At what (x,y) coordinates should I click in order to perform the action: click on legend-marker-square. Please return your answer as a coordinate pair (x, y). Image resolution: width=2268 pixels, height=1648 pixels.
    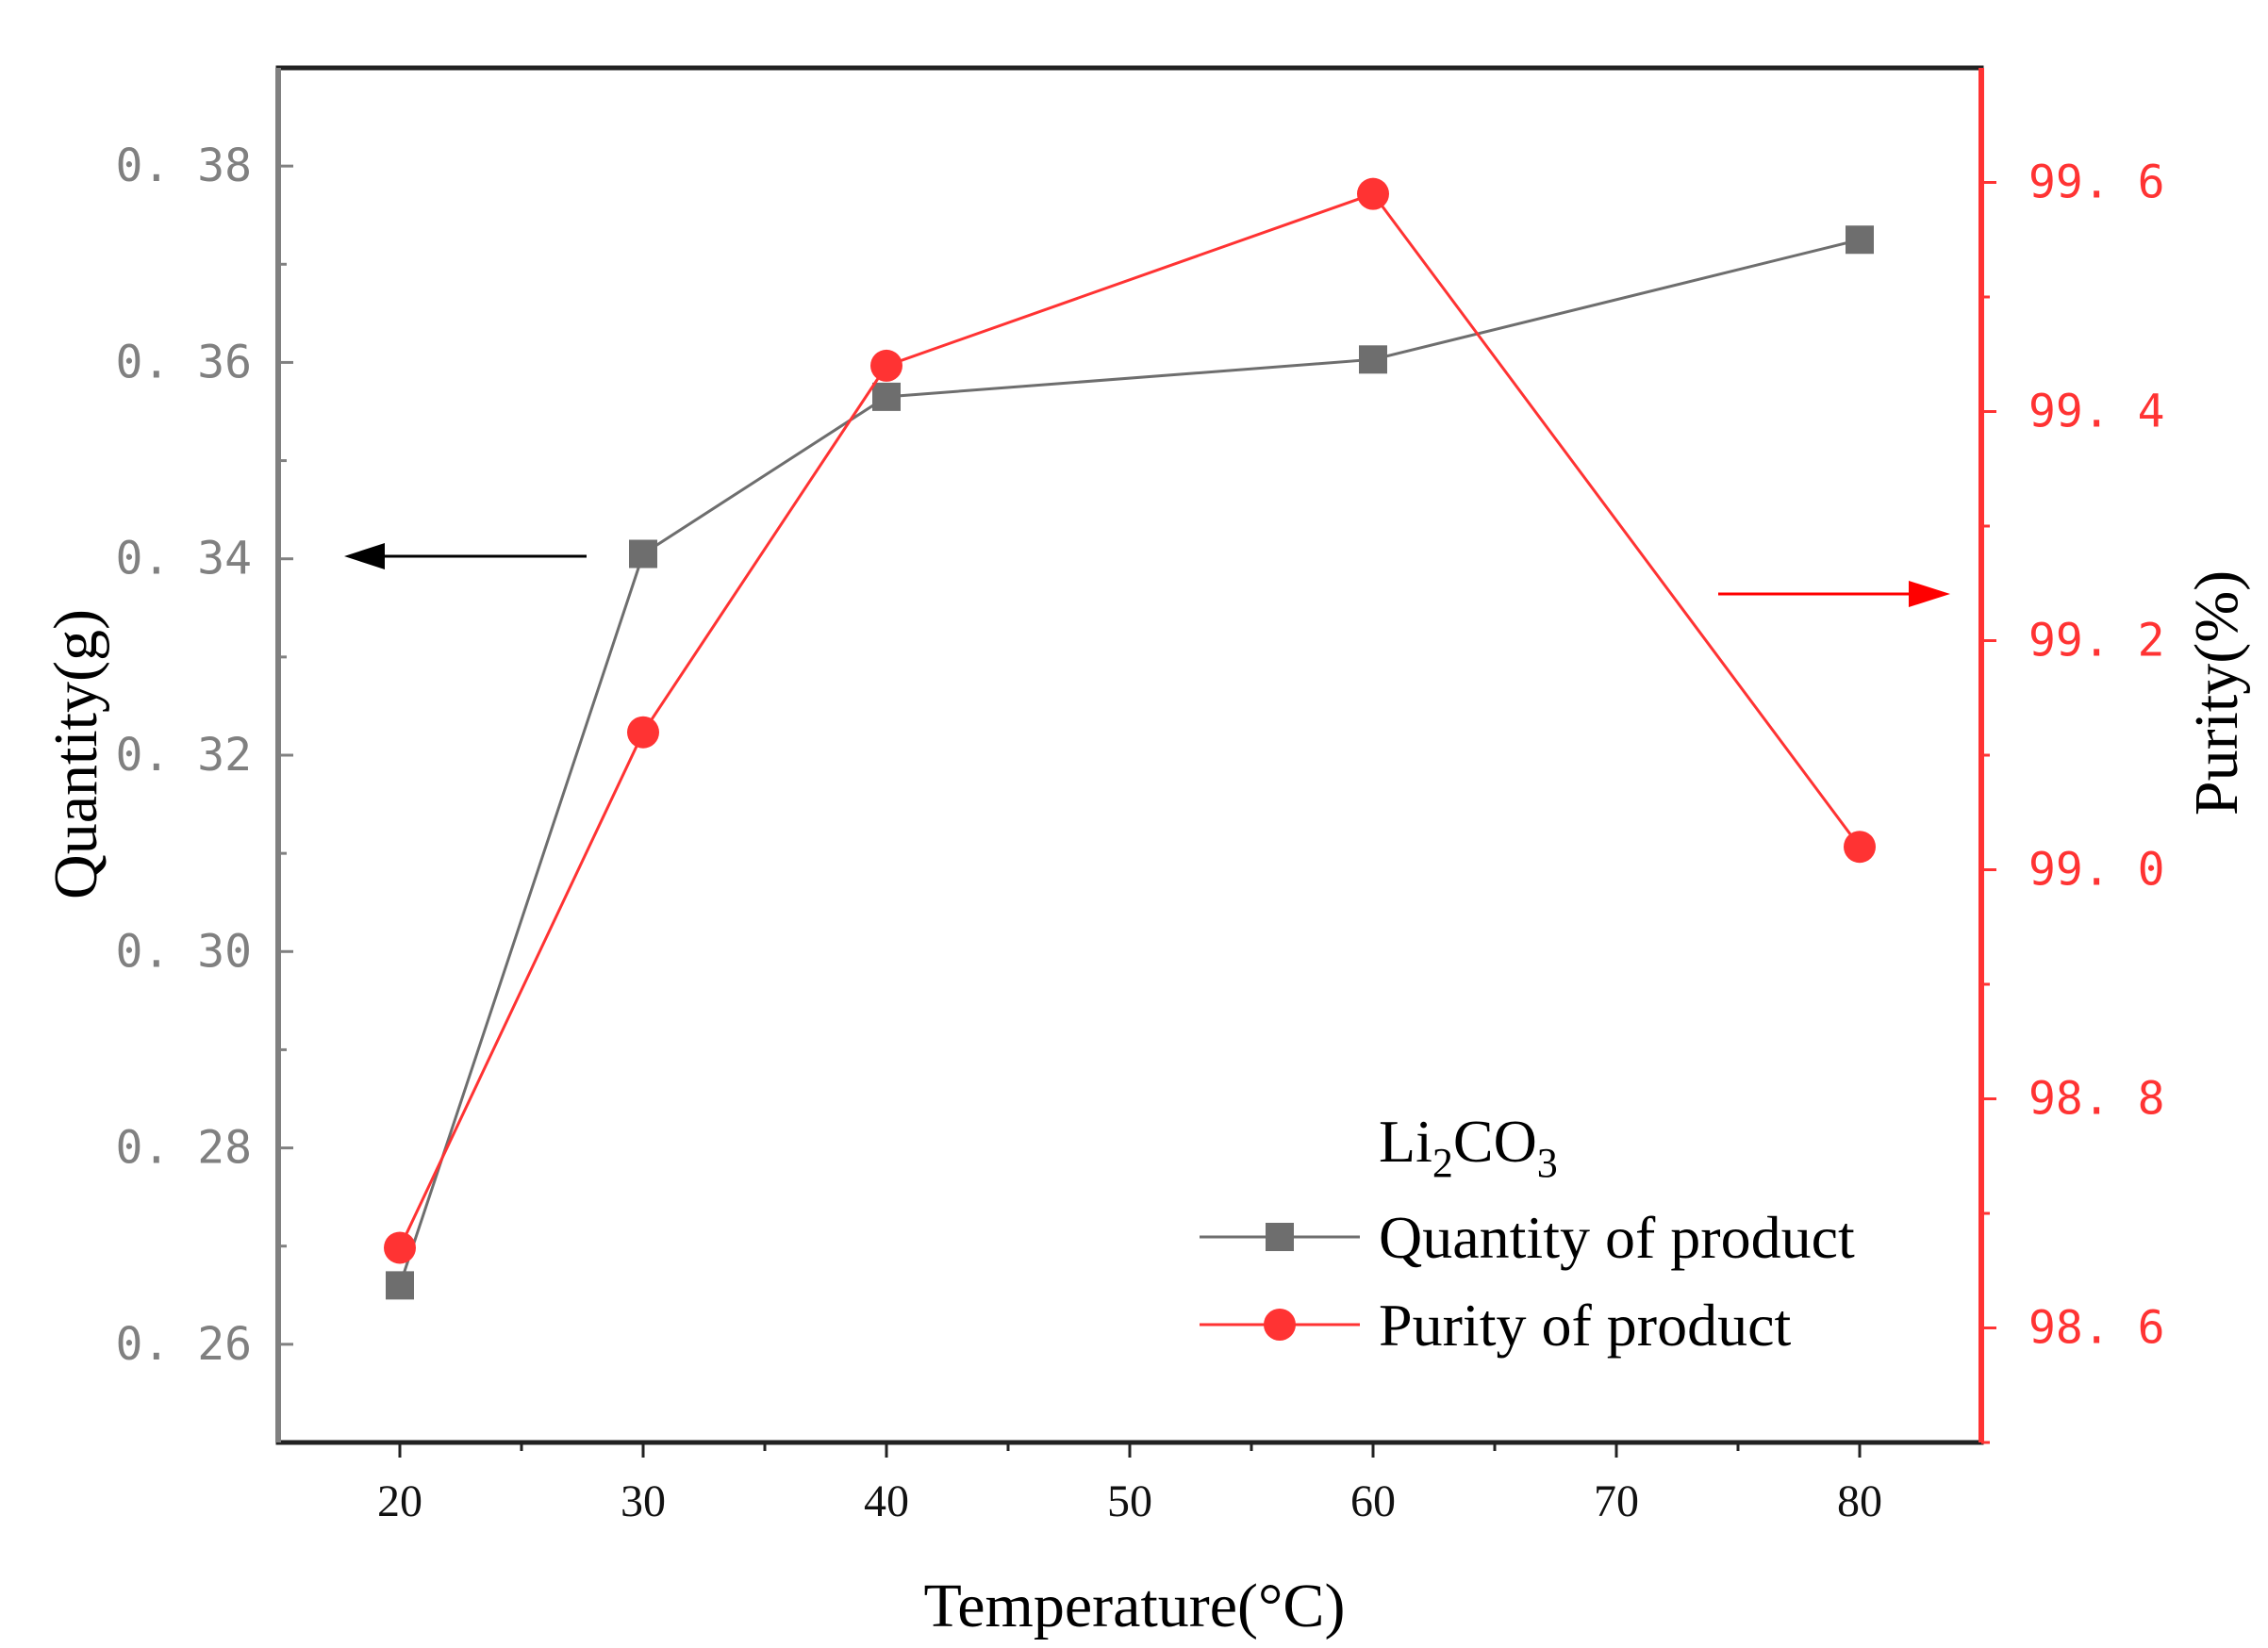
    Looking at the image, I should click on (1280, 1237).